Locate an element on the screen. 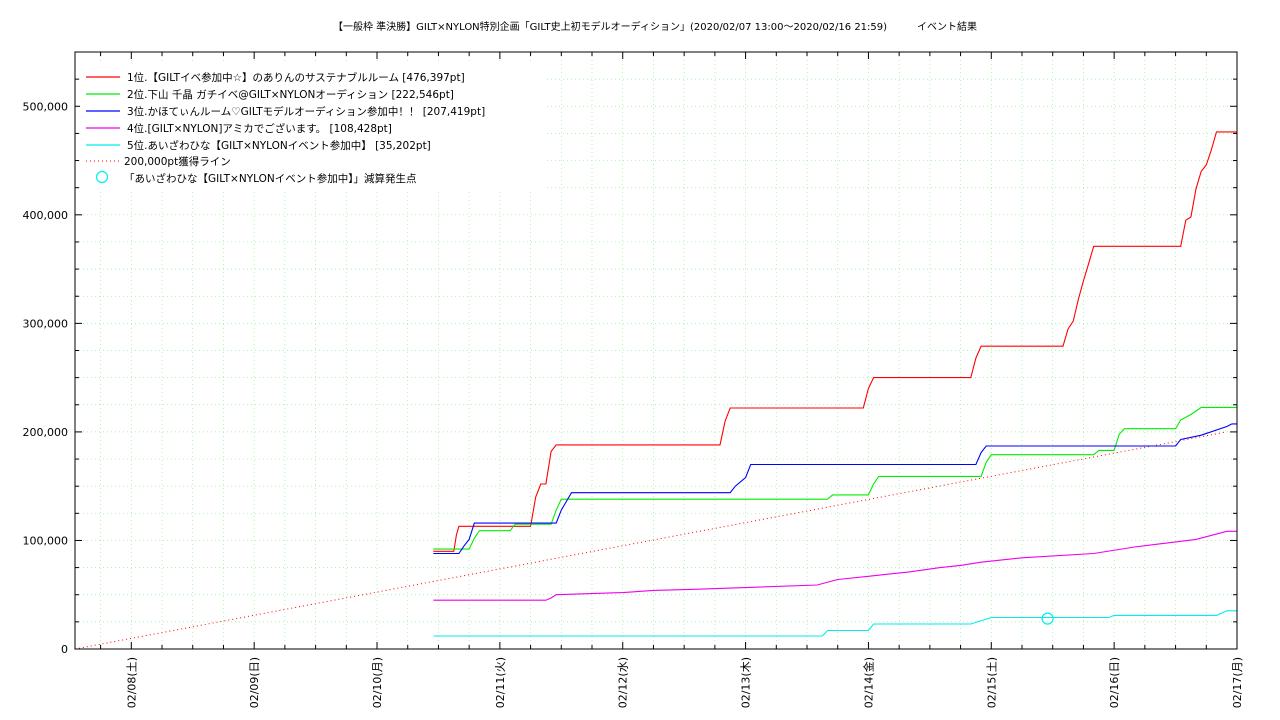 The image size is (1280, 720). x-tick-label: 02/15(土) is located at coordinates (991, 682).